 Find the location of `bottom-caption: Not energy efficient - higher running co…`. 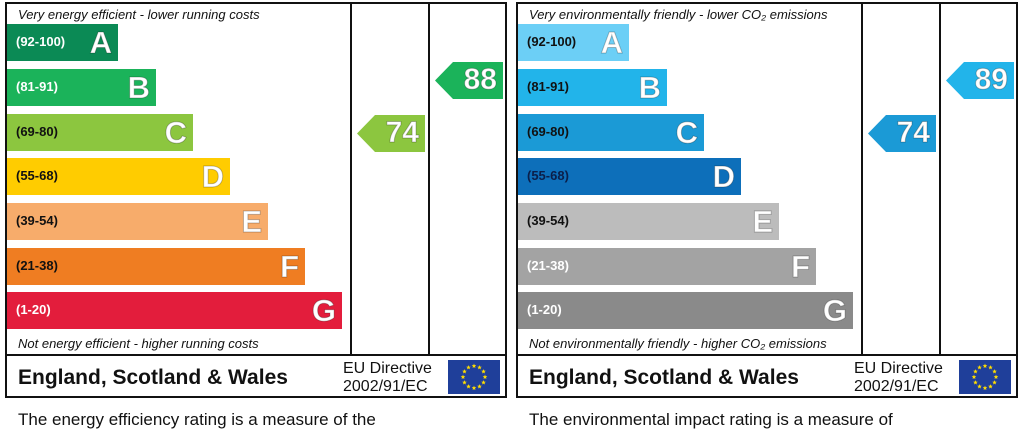

bottom-caption: Not energy efficient - higher running co… is located at coordinates (138, 343).